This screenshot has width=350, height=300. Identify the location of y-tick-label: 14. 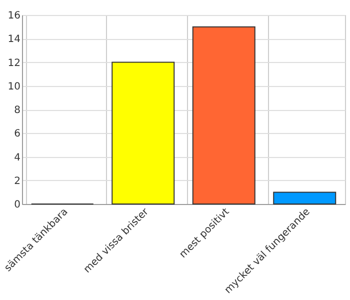
(14, 40).